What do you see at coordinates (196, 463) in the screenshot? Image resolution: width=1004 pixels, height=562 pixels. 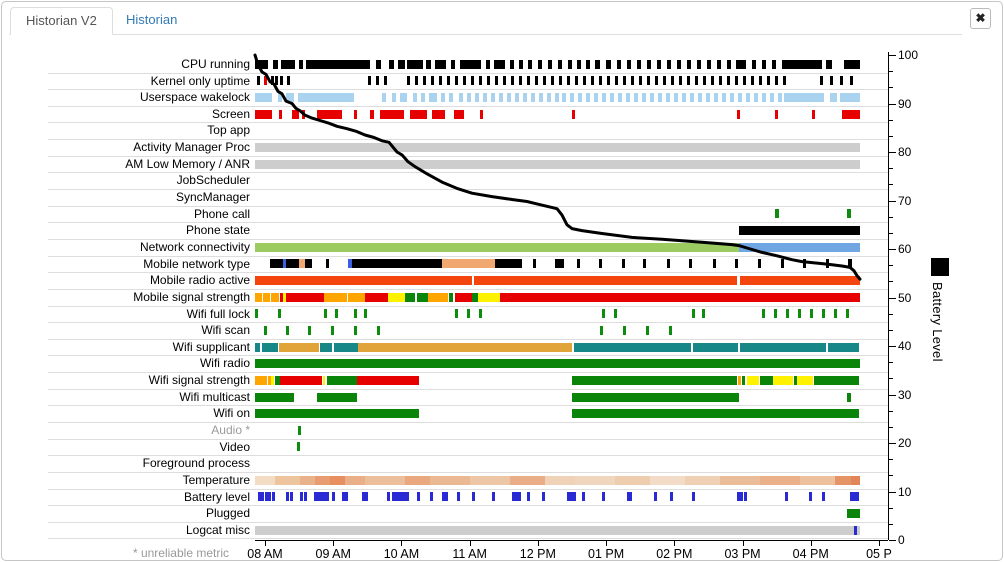 I see `row-label: Foreground process` at bounding box center [196, 463].